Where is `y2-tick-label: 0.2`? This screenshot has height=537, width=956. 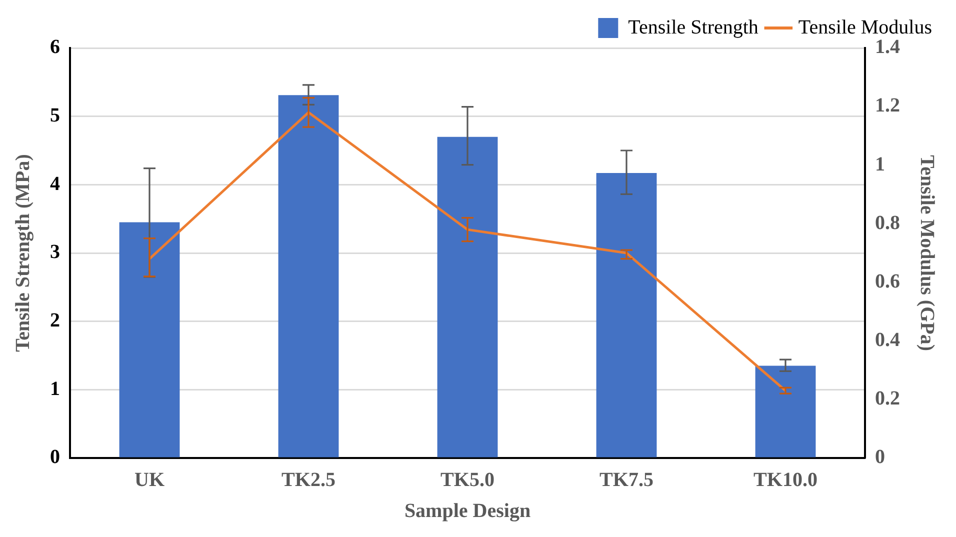 y2-tick-label: 0.2 is located at coordinates (887, 399).